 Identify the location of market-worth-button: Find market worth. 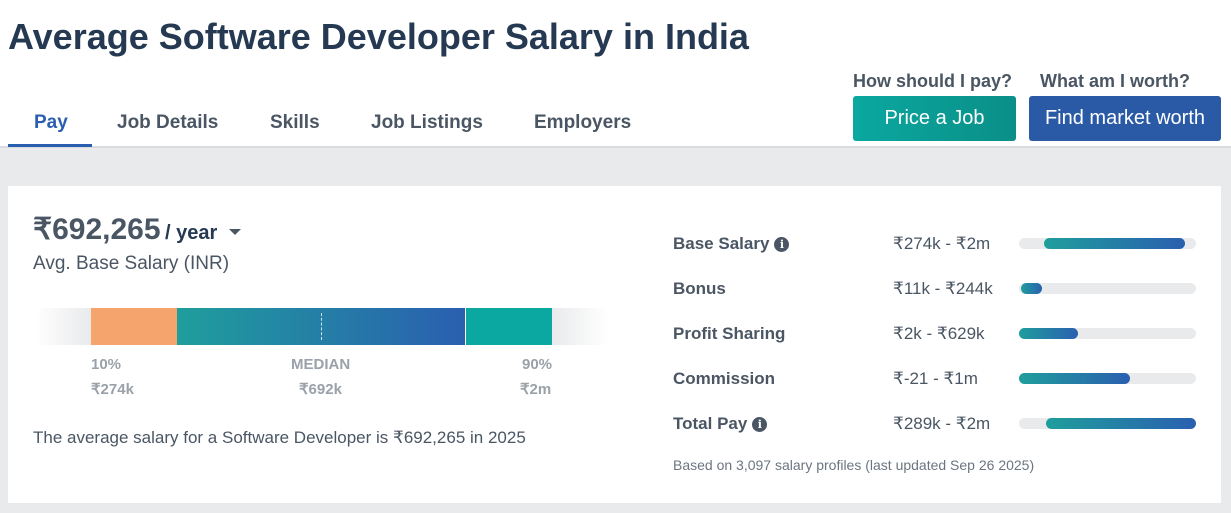
(1125, 118).